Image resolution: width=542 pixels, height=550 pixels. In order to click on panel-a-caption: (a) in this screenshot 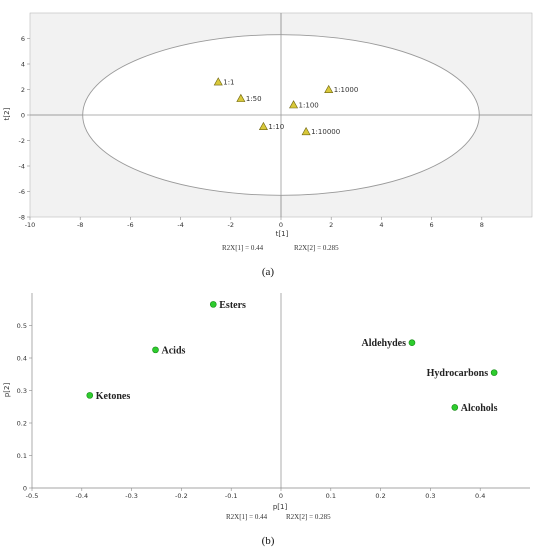, I will do `click(268, 272)`.